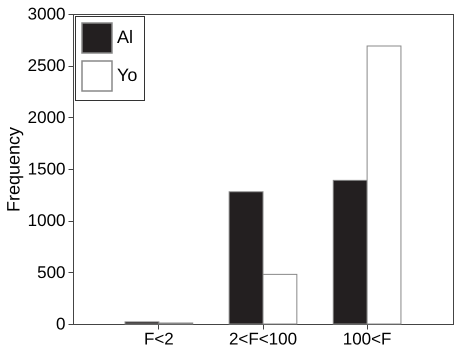  I want to click on y-tick-label: 1500, so click(47, 169).